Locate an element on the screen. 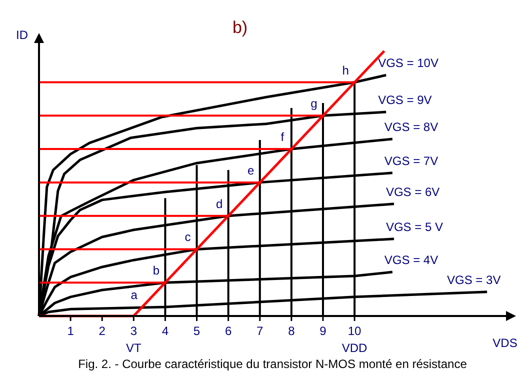 The image size is (529, 384). x-tick-label: 7 is located at coordinates (260, 331).